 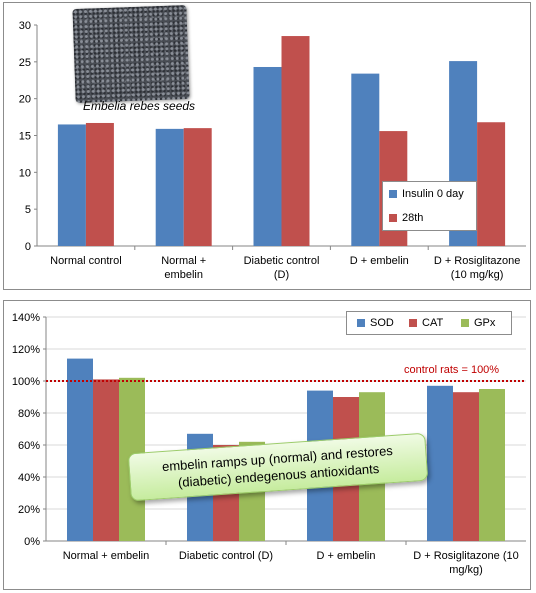 I want to click on y-tick-label: 0, so click(x=28, y=247).